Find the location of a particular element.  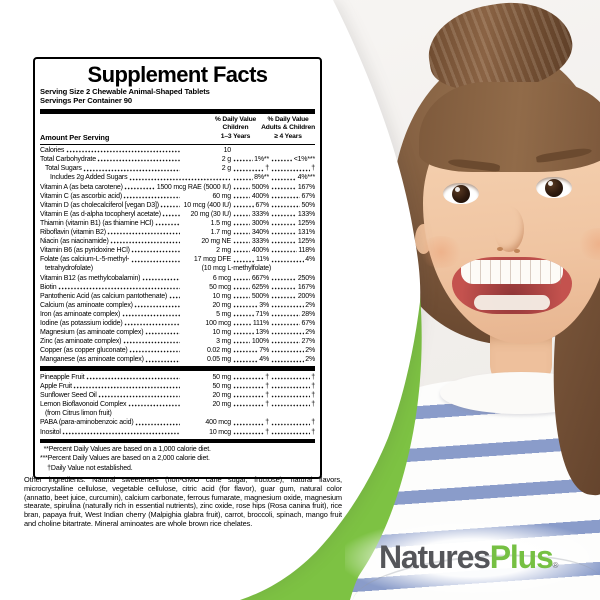

logo-glow is located at coordinates (472, 558).